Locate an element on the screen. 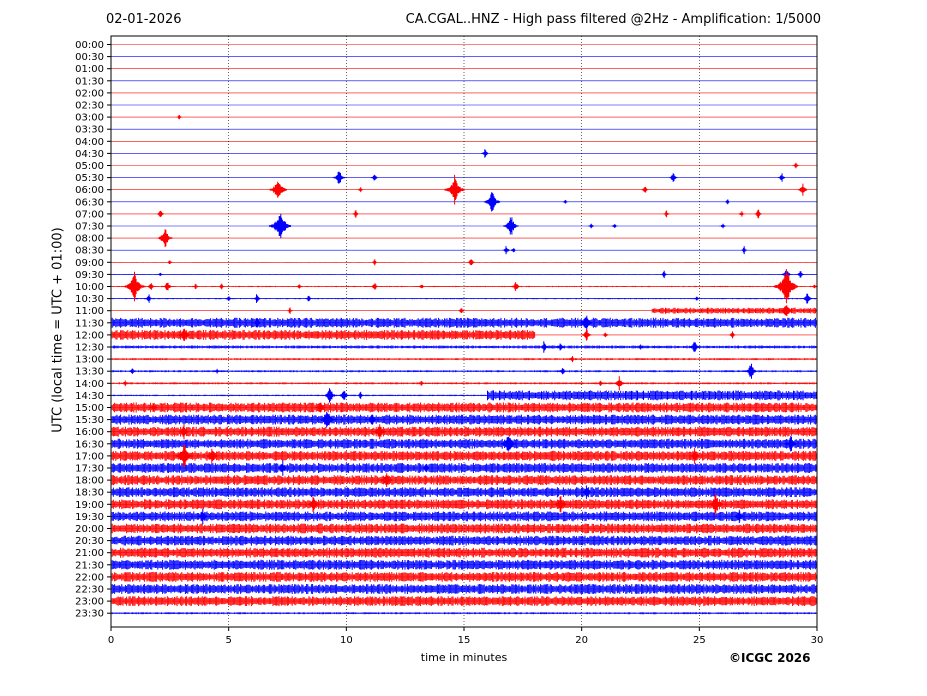  y-tick-label: 14:30 is located at coordinates (89, 396).